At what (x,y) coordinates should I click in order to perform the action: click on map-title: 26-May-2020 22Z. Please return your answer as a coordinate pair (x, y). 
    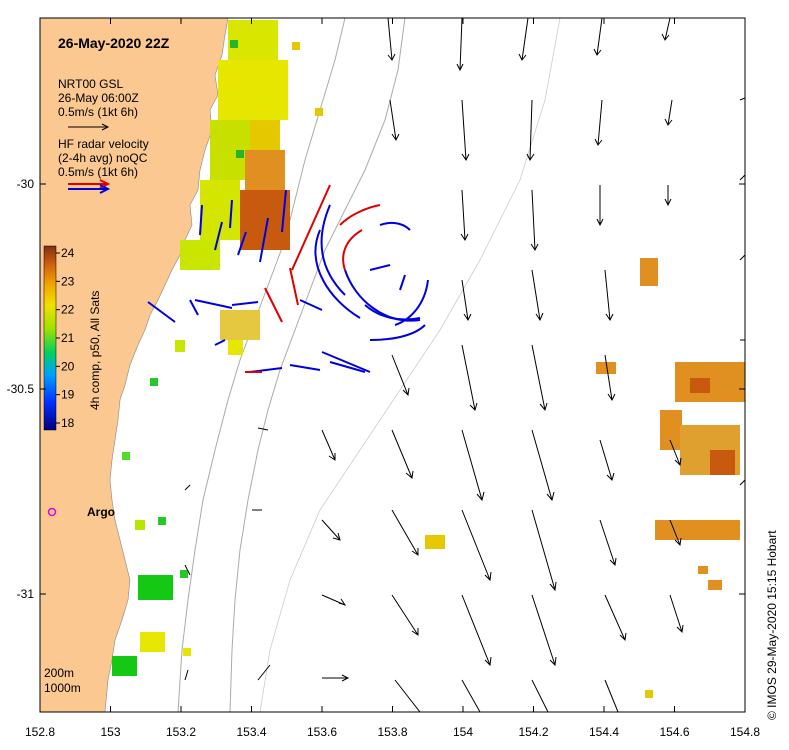
    Looking at the image, I should click on (114, 43).